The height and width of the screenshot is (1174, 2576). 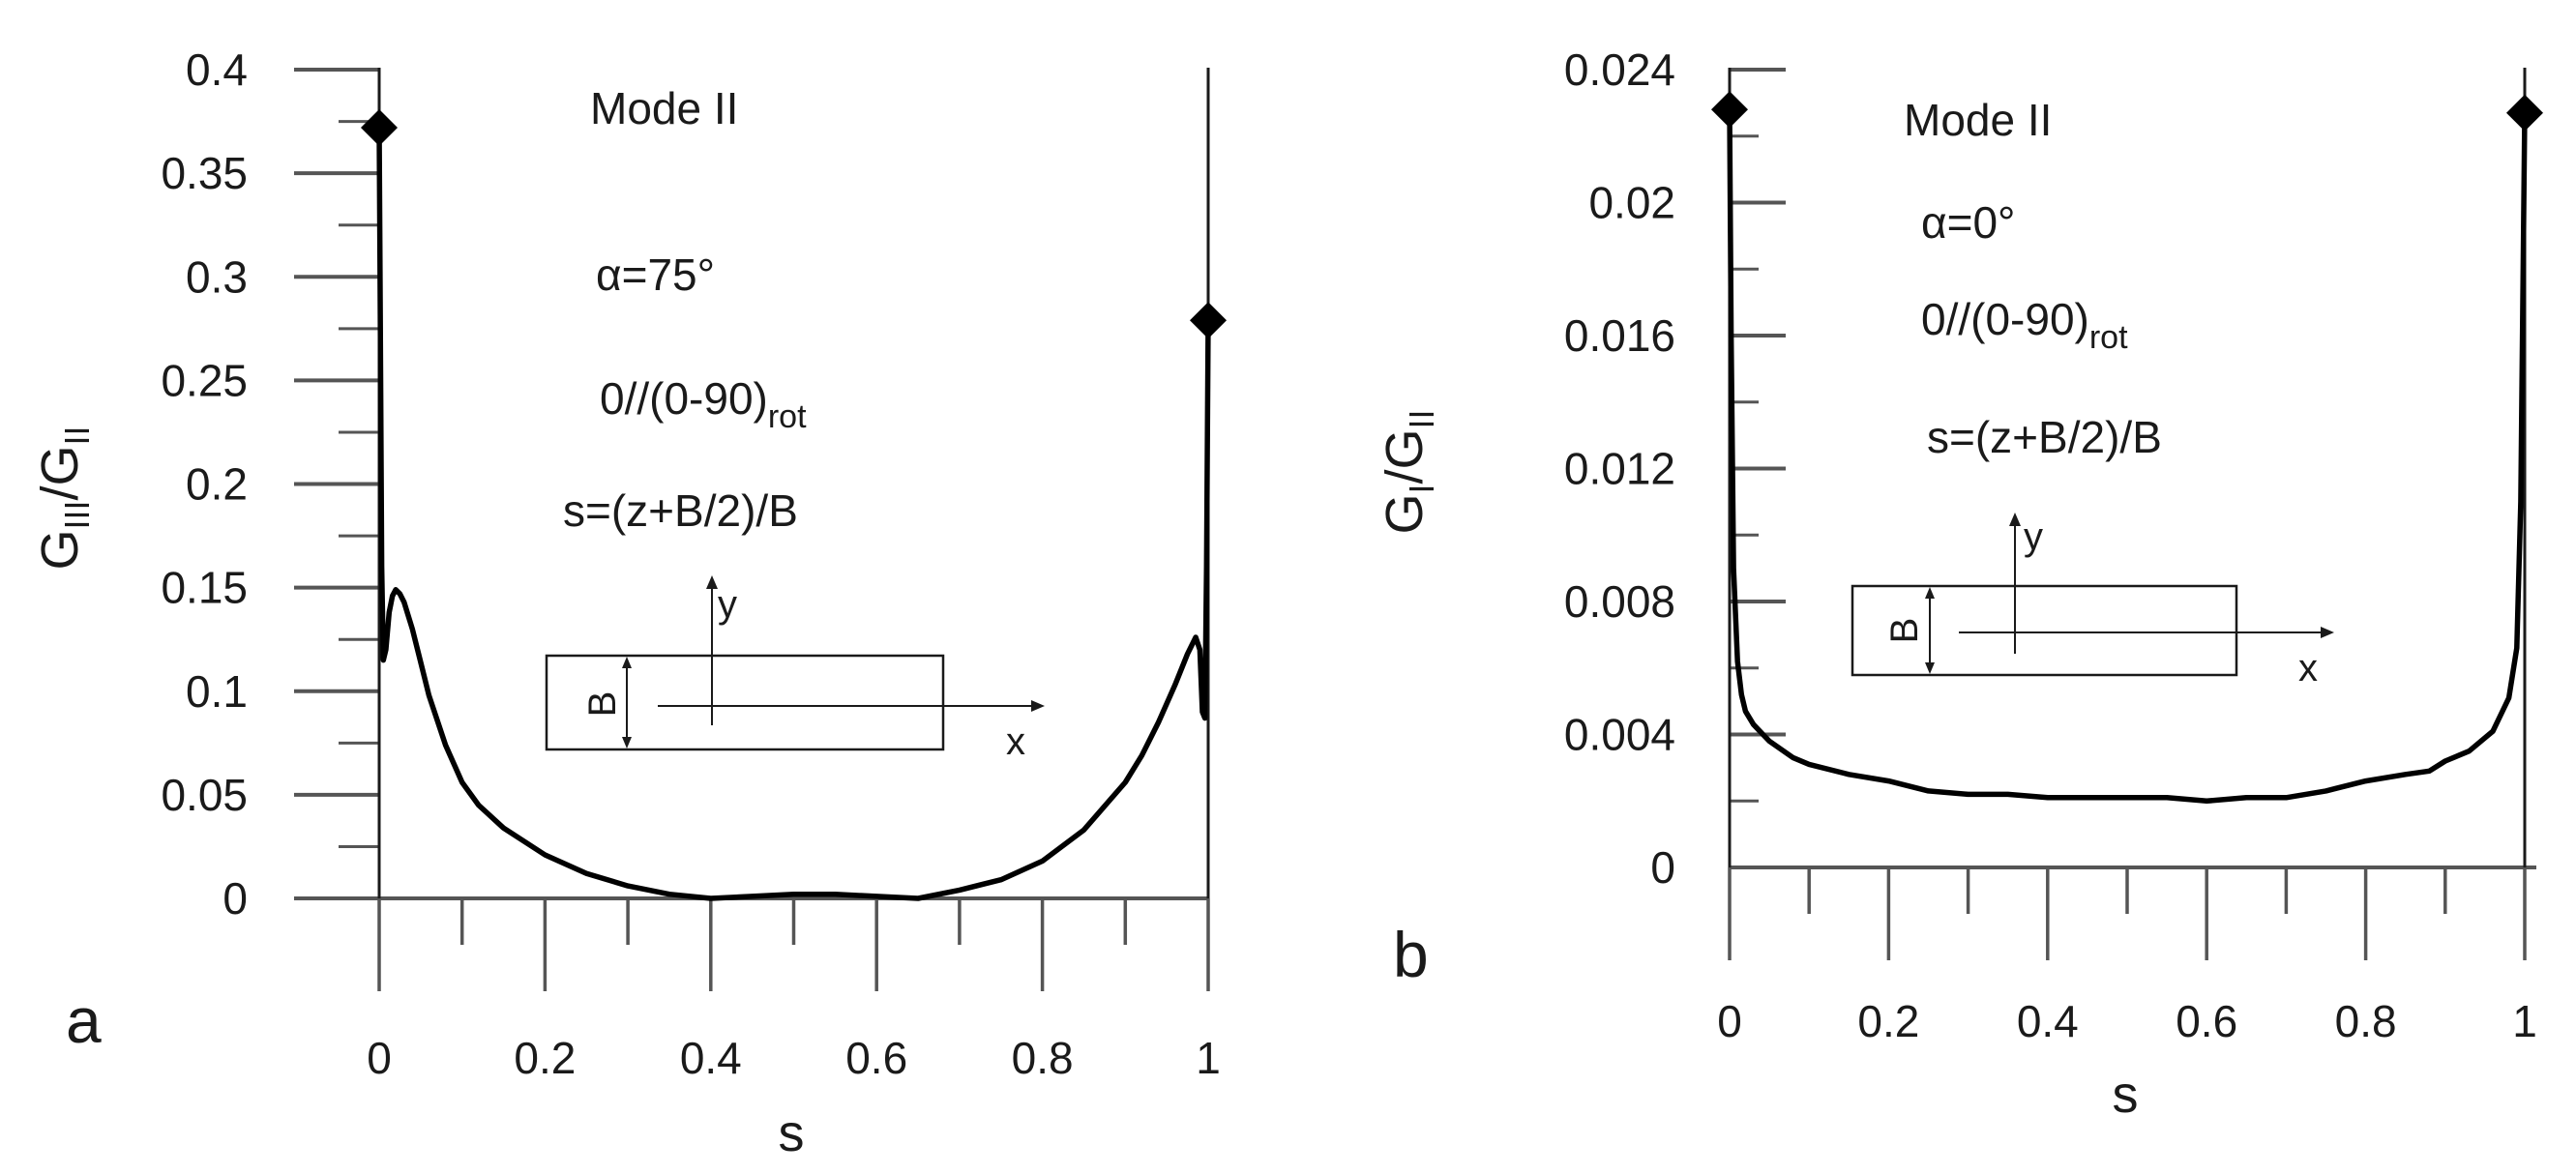 What do you see at coordinates (602, 704) in the screenshot?
I see `a-inset-b-label: B` at bounding box center [602, 704].